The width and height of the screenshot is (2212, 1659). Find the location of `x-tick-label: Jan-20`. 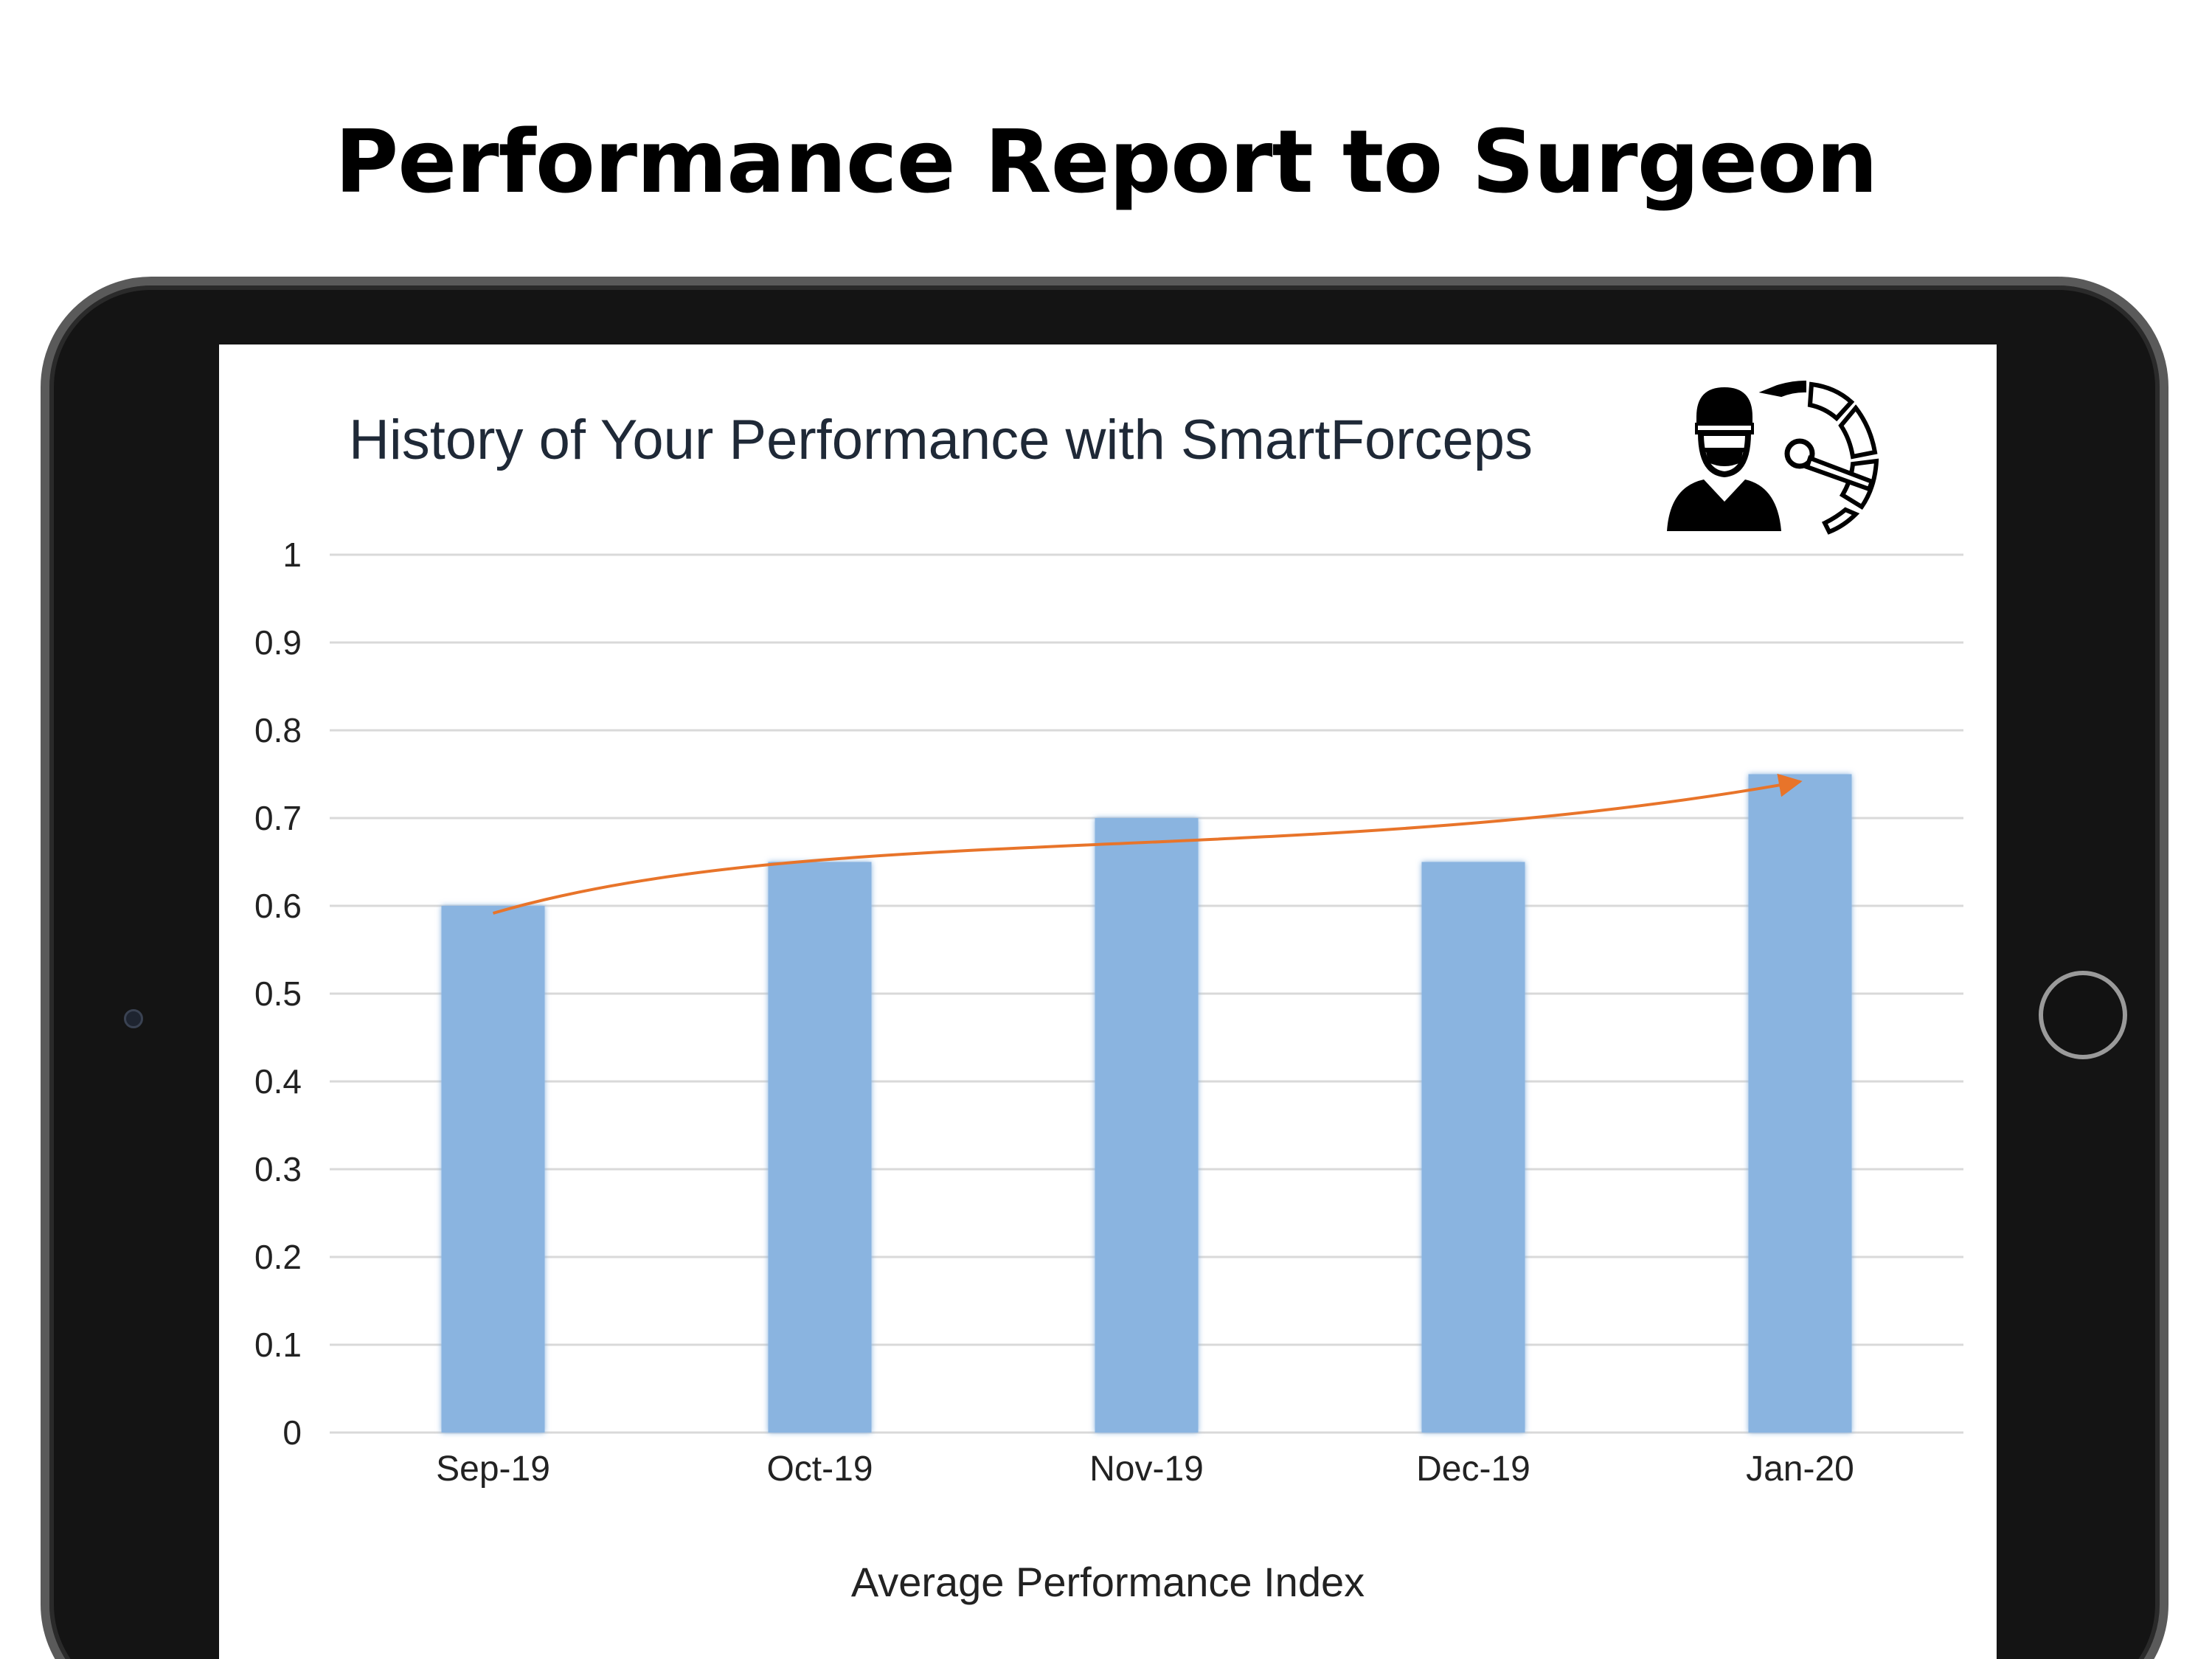

x-tick-label: Jan-20 is located at coordinates (1800, 1470).